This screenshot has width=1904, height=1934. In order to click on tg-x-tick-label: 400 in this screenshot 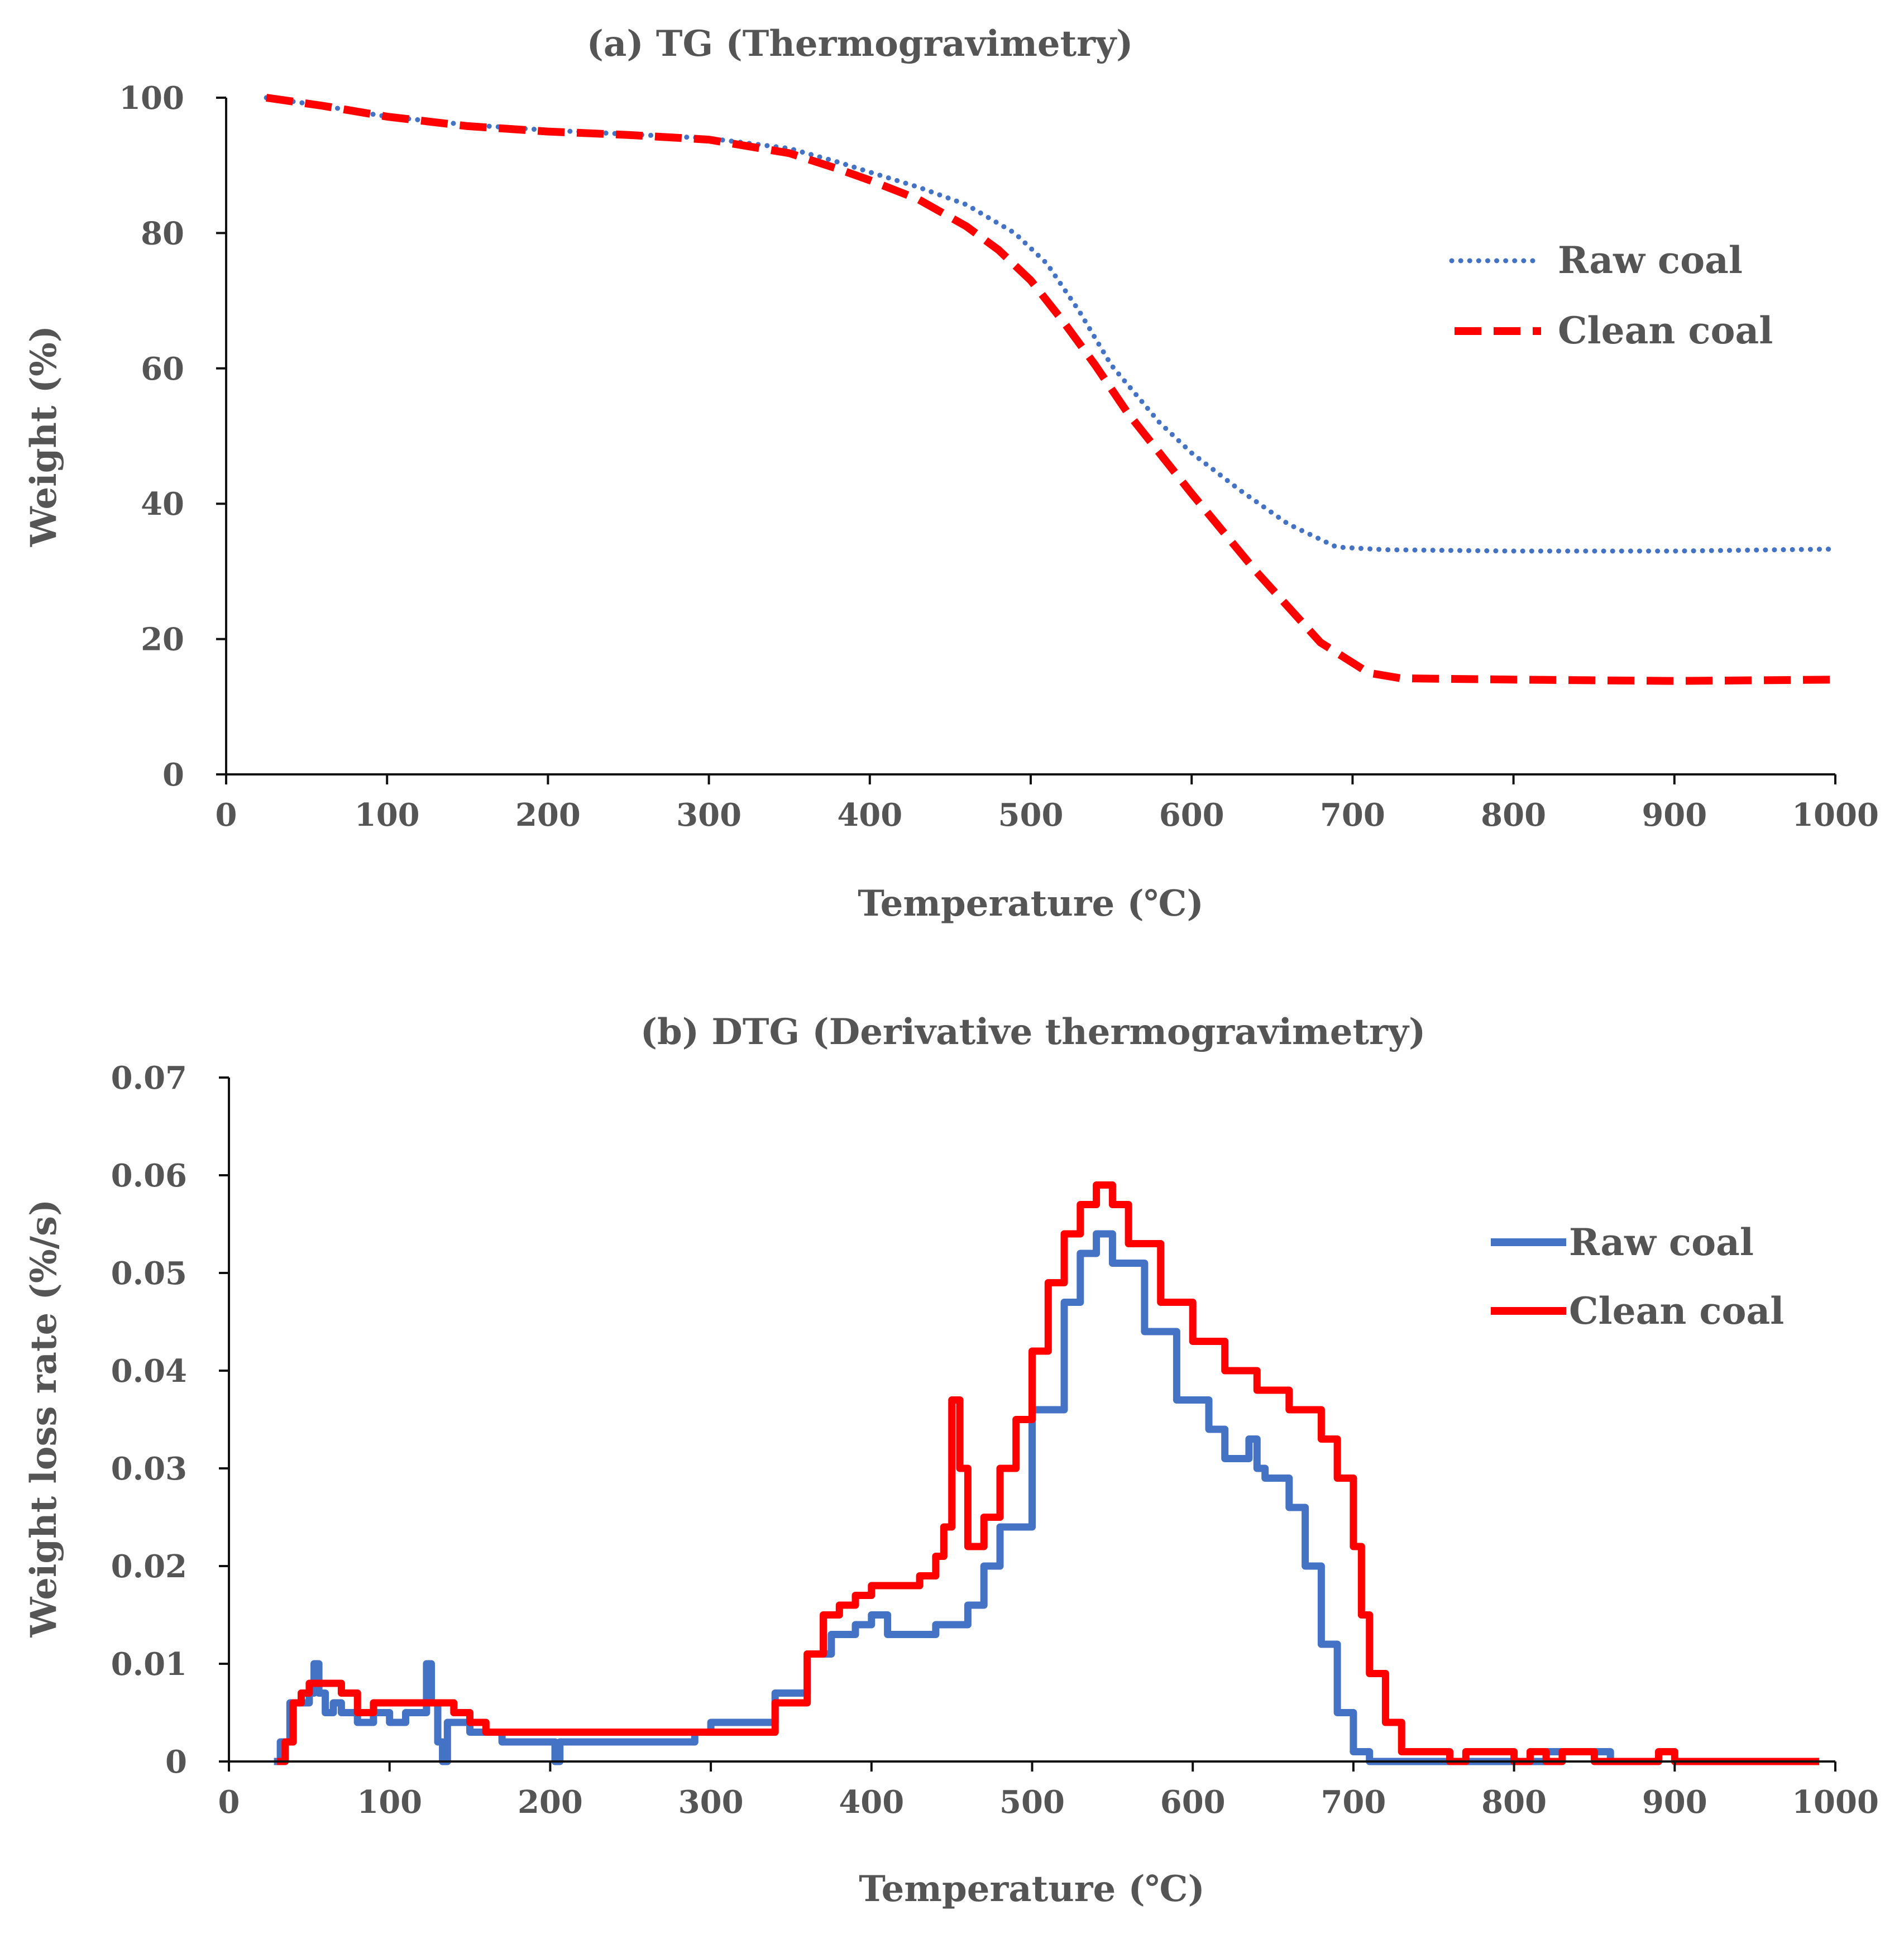, I will do `click(869, 816)`.